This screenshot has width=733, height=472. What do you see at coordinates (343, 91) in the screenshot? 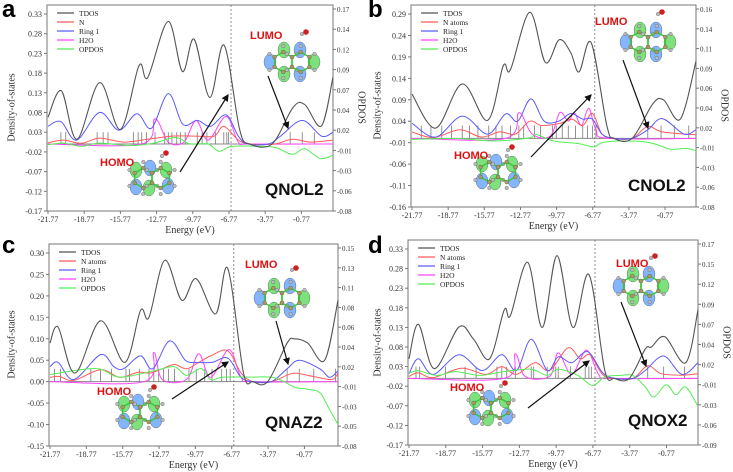
I see `y2-tick-label: 0.07` at bounding box center [343, 91].